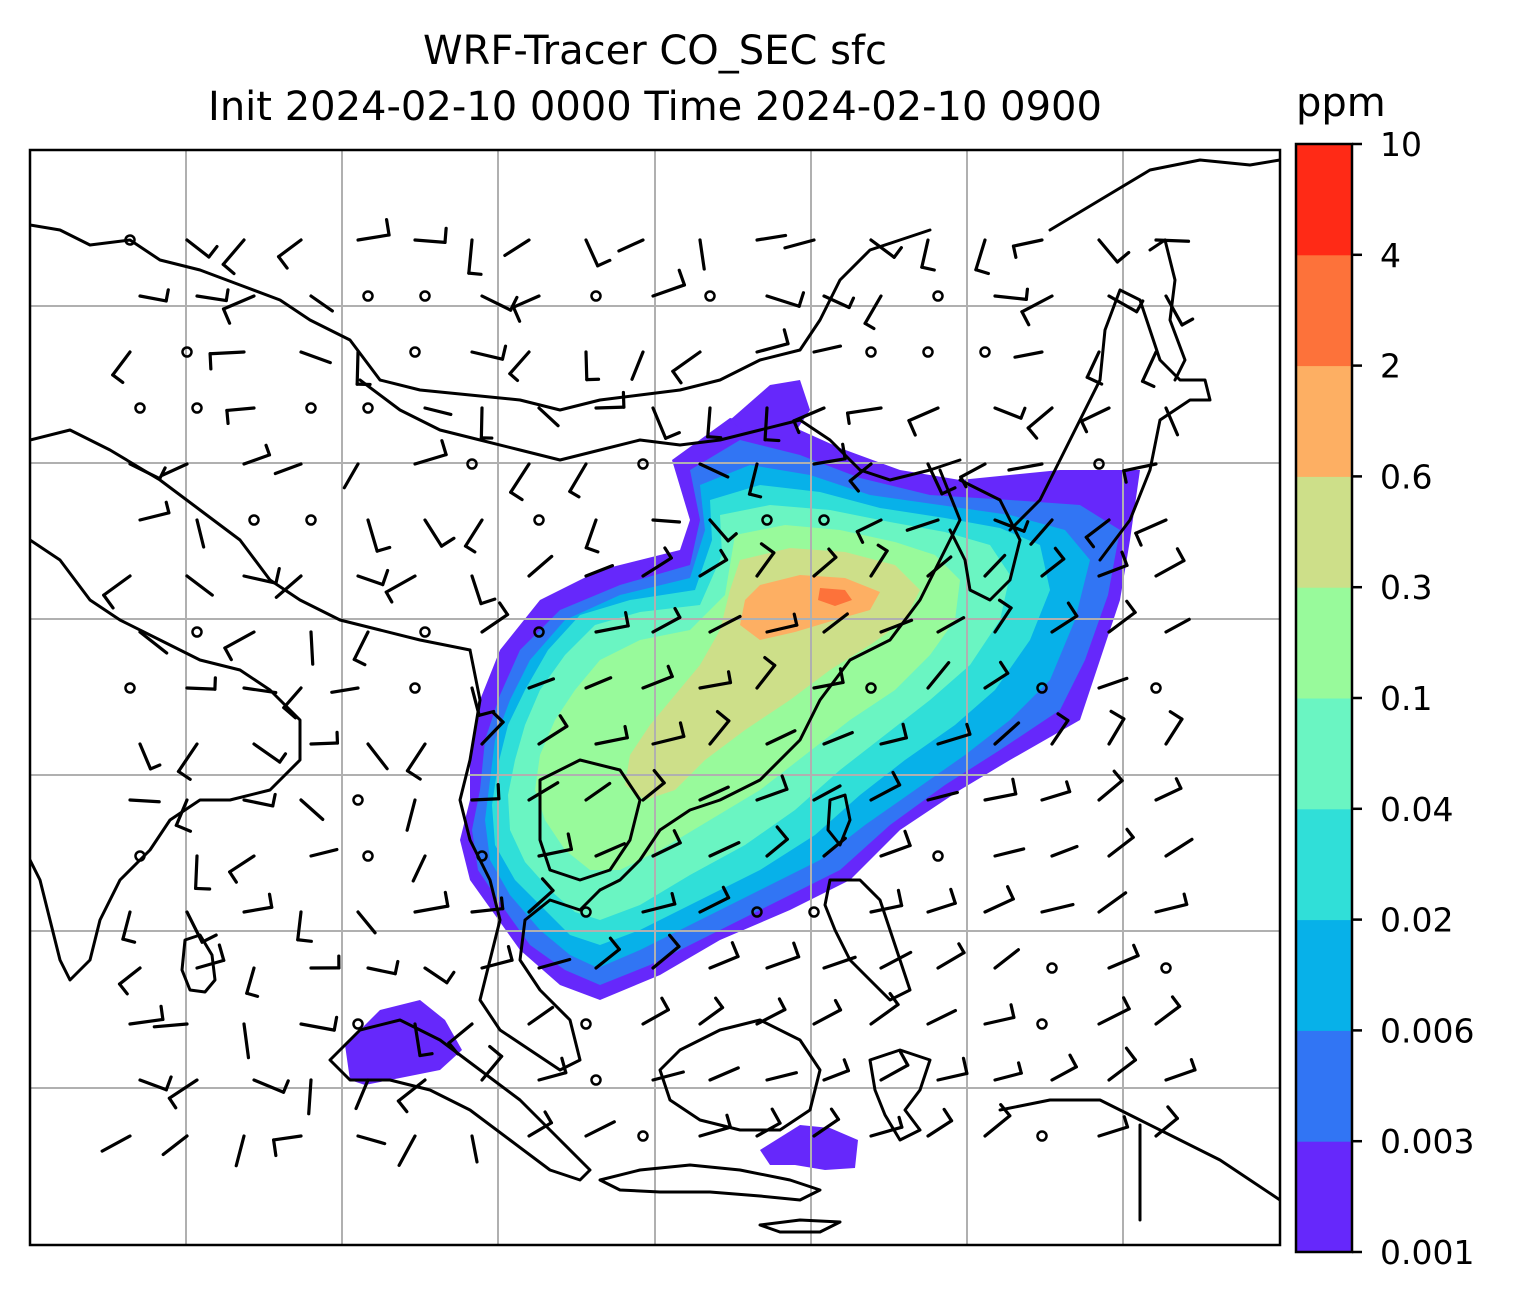  I want to click on plume-patch-sumatra, so click(403, 1042).